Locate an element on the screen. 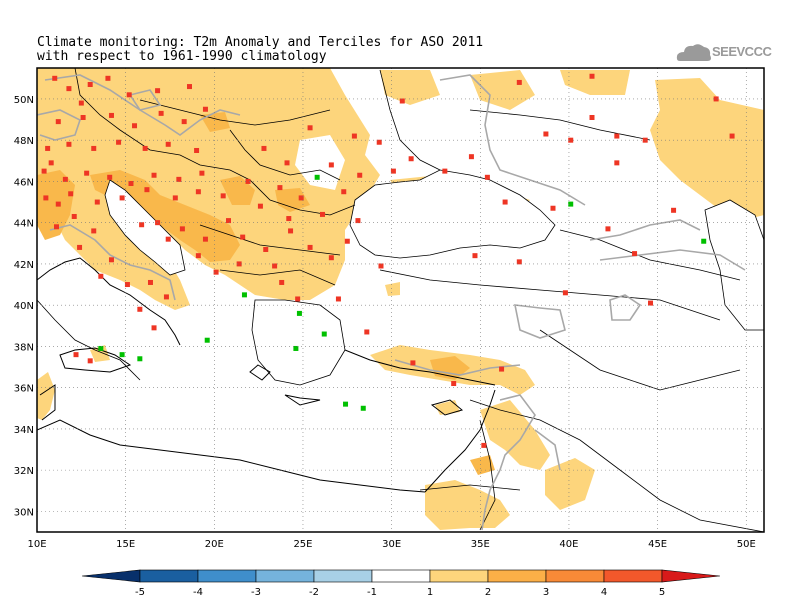  lat-tick-label: 44N is located at coordinates (24, 224).